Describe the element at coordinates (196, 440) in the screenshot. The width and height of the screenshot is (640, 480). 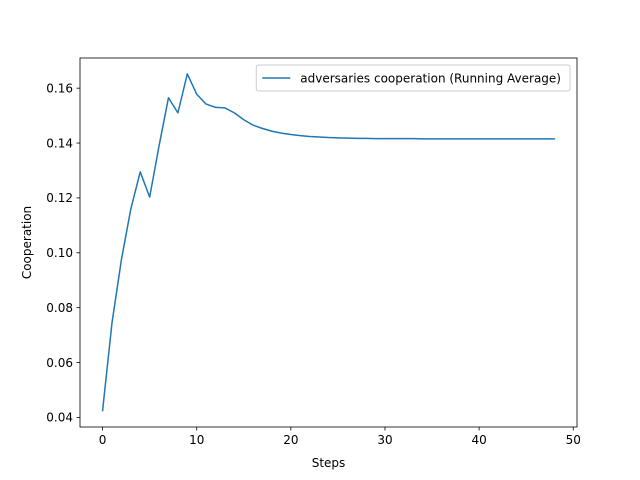
I see `x-tick-label: 10` at that location.